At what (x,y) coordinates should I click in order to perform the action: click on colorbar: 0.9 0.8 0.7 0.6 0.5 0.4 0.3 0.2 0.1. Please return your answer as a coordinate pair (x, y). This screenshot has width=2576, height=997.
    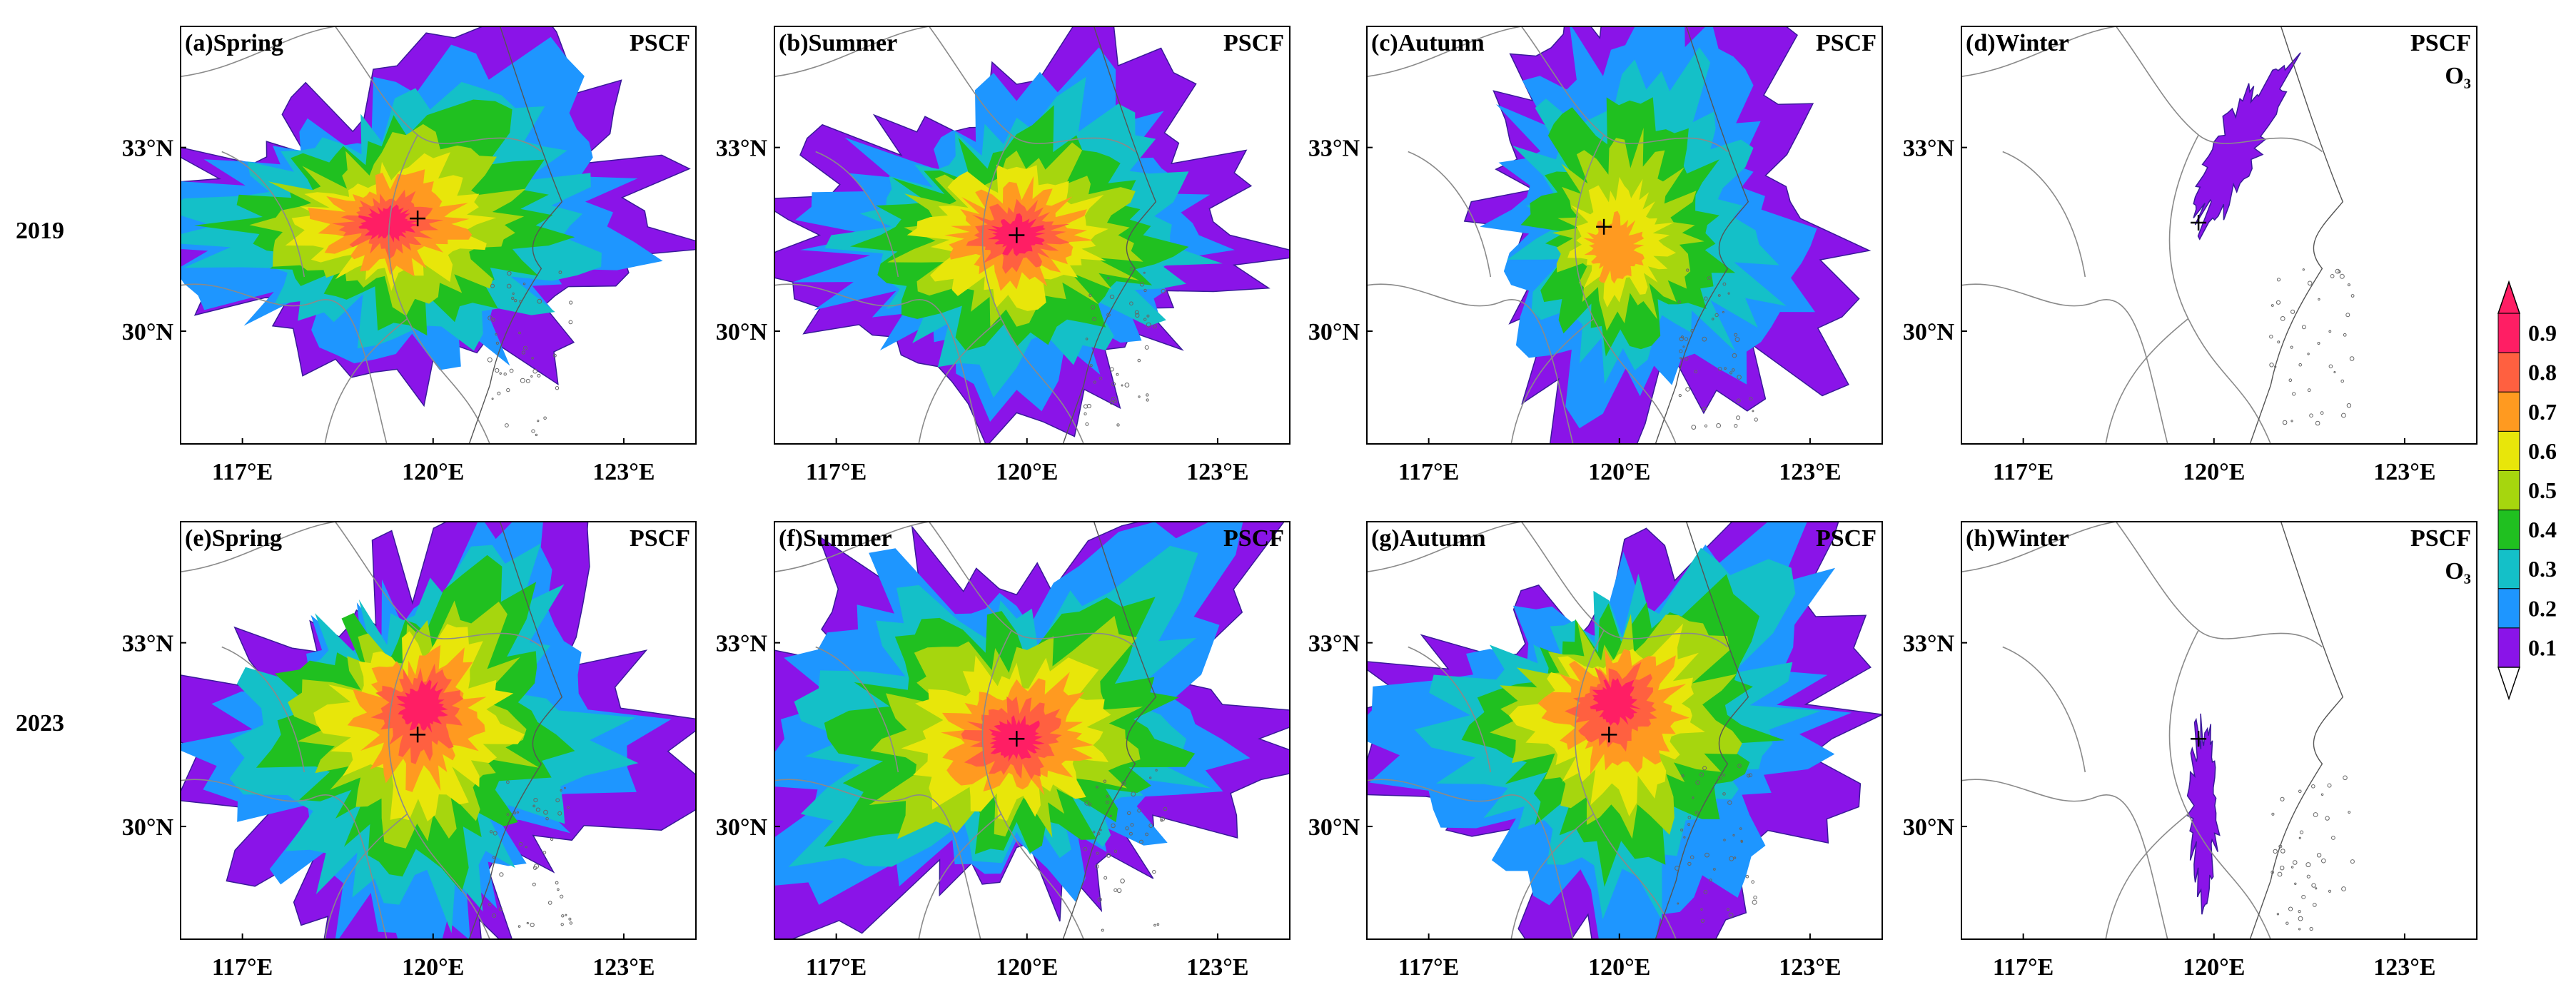
    Looking at the image, I should click on (2527, 490).